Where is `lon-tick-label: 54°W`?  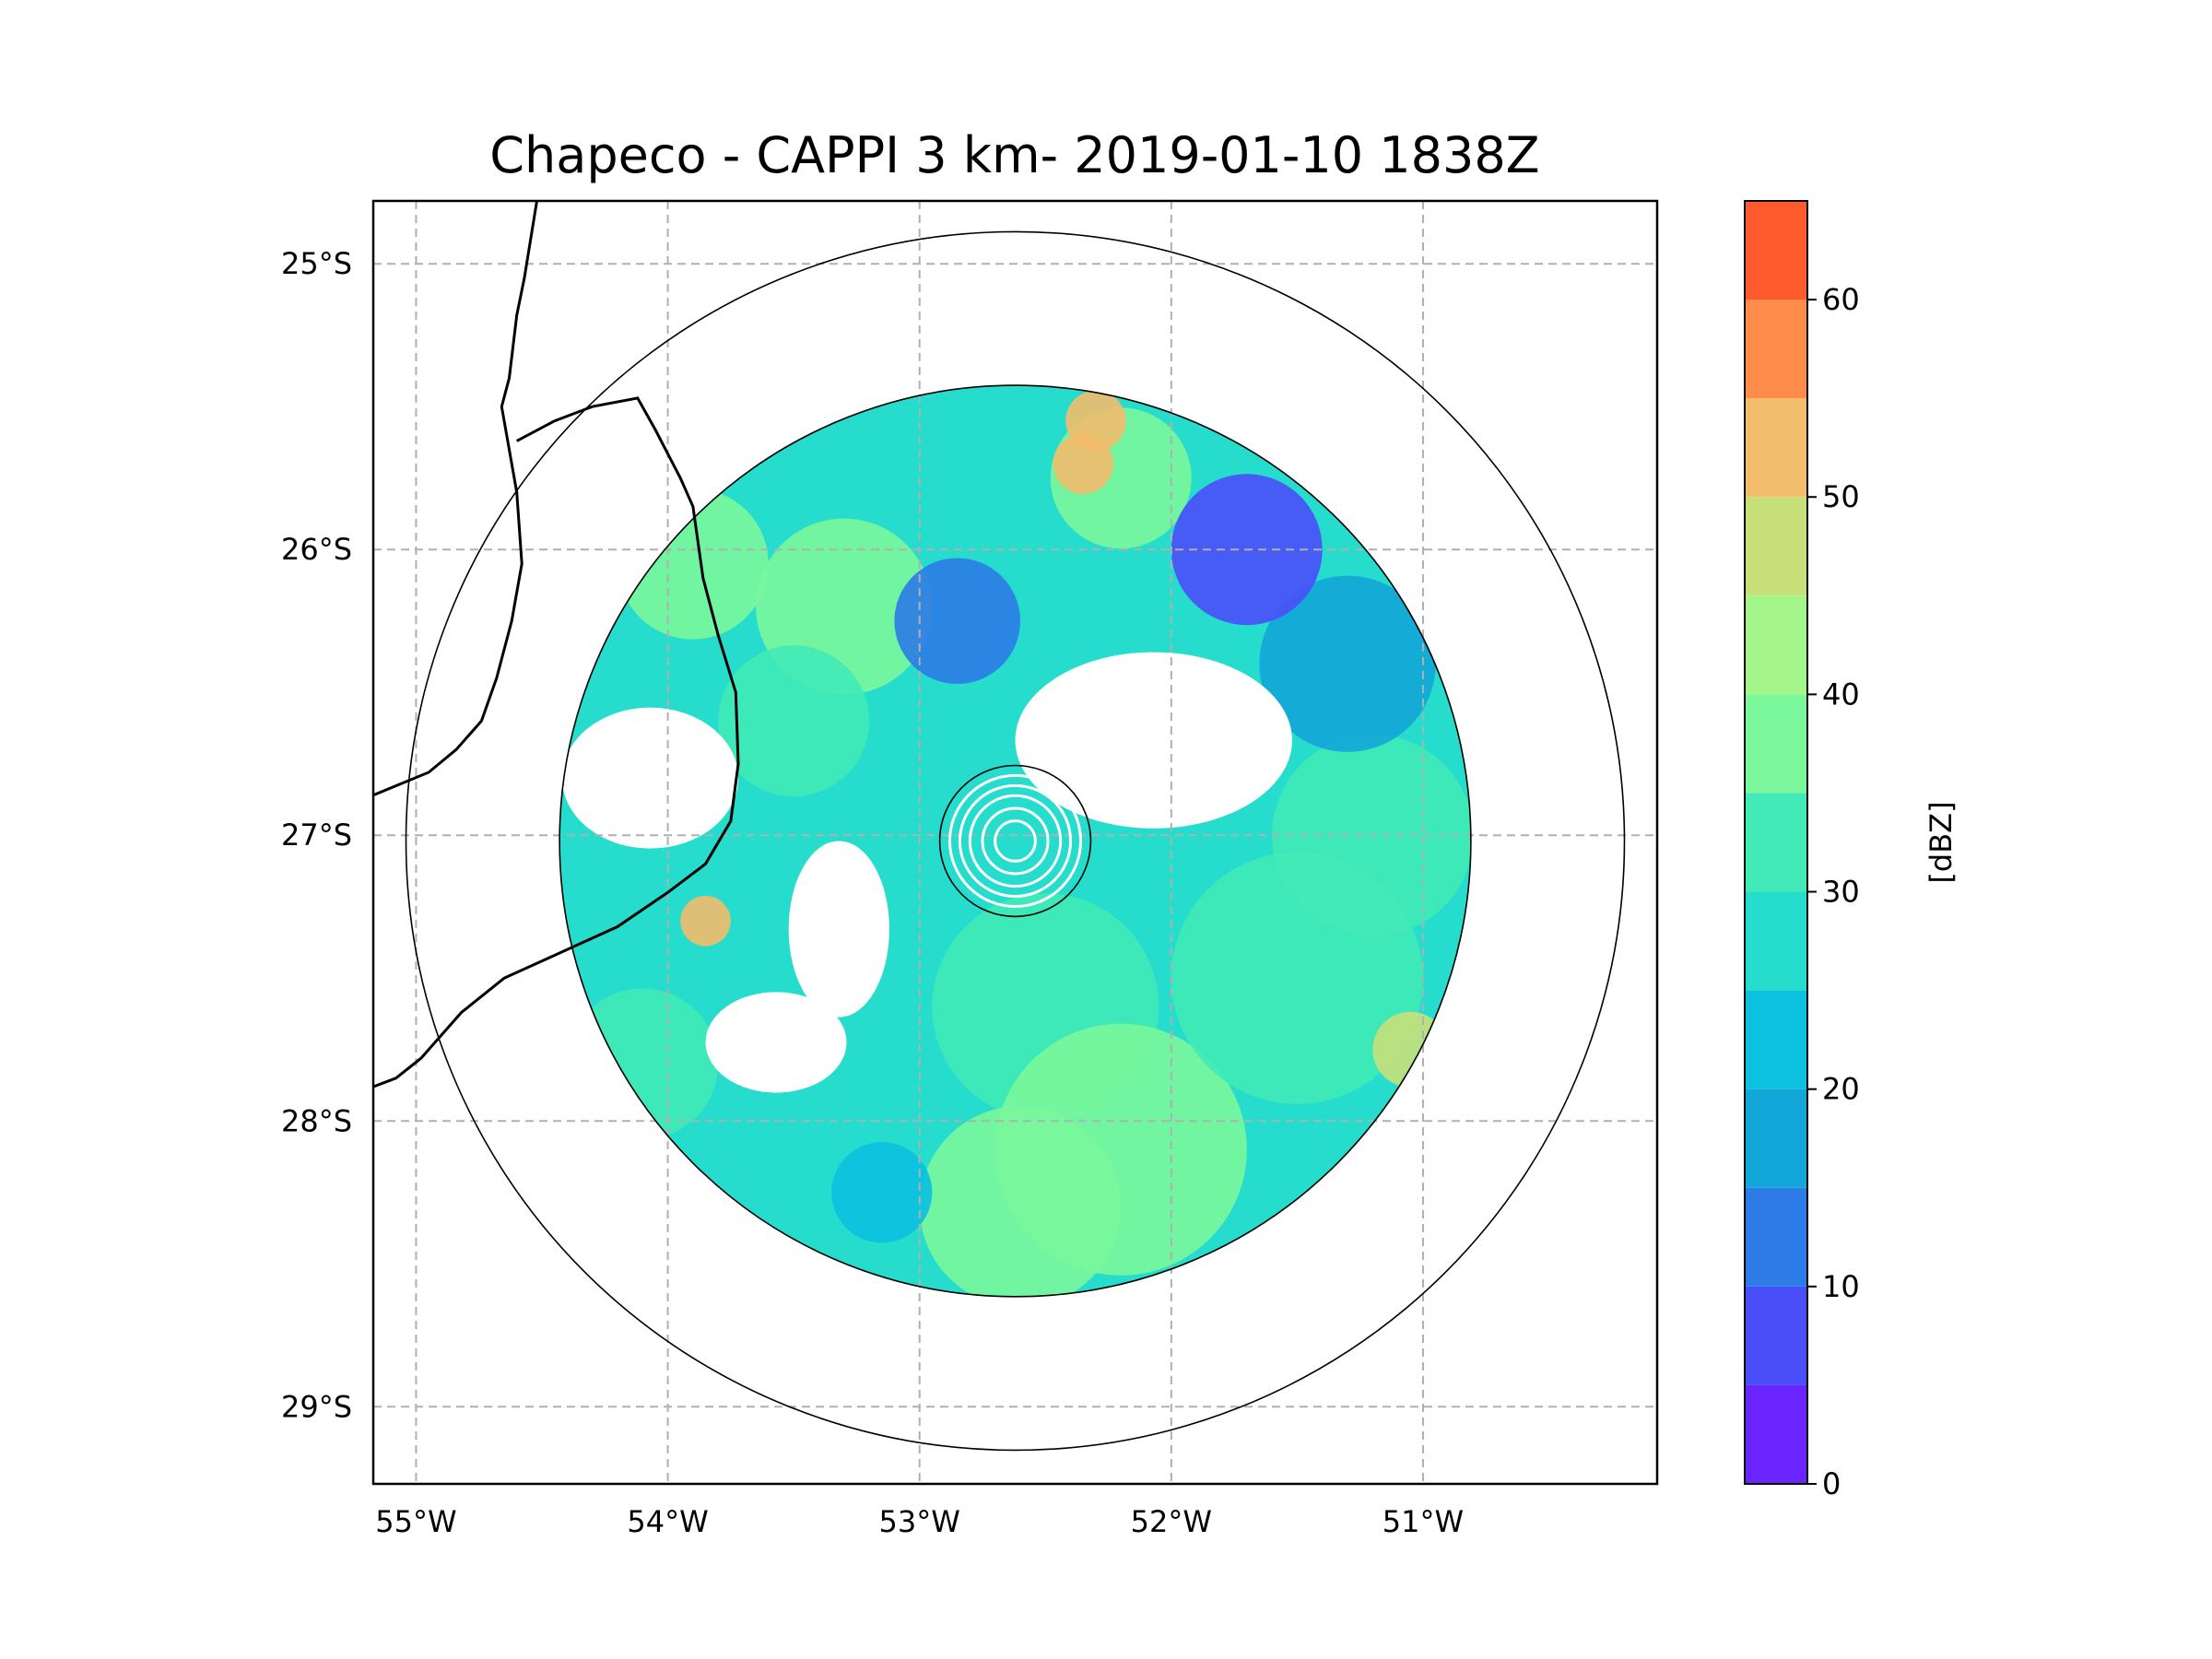
lon-tick-label: 54°W is located at coordinates (667, 1521).